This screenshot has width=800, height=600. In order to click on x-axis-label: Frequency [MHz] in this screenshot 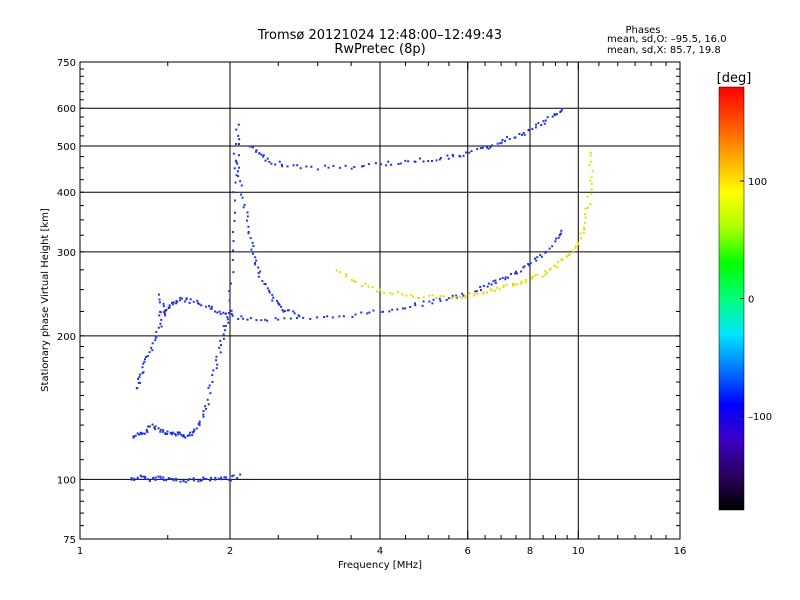, I will do `click(380, 565)`.